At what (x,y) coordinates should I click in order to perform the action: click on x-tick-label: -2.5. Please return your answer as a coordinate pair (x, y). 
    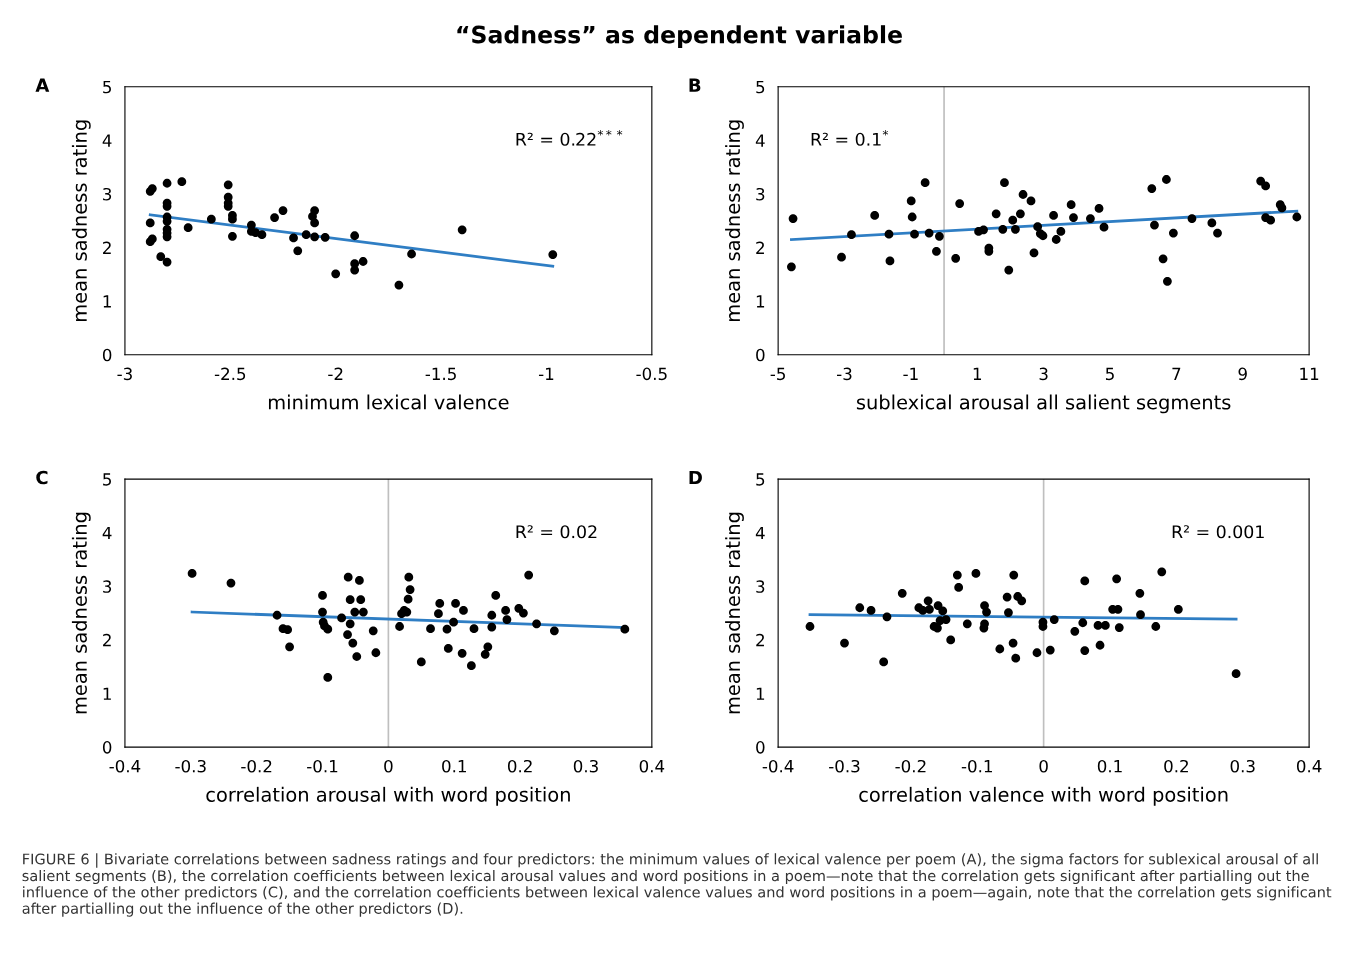
    Looking at the image, I should click on (230, 374).